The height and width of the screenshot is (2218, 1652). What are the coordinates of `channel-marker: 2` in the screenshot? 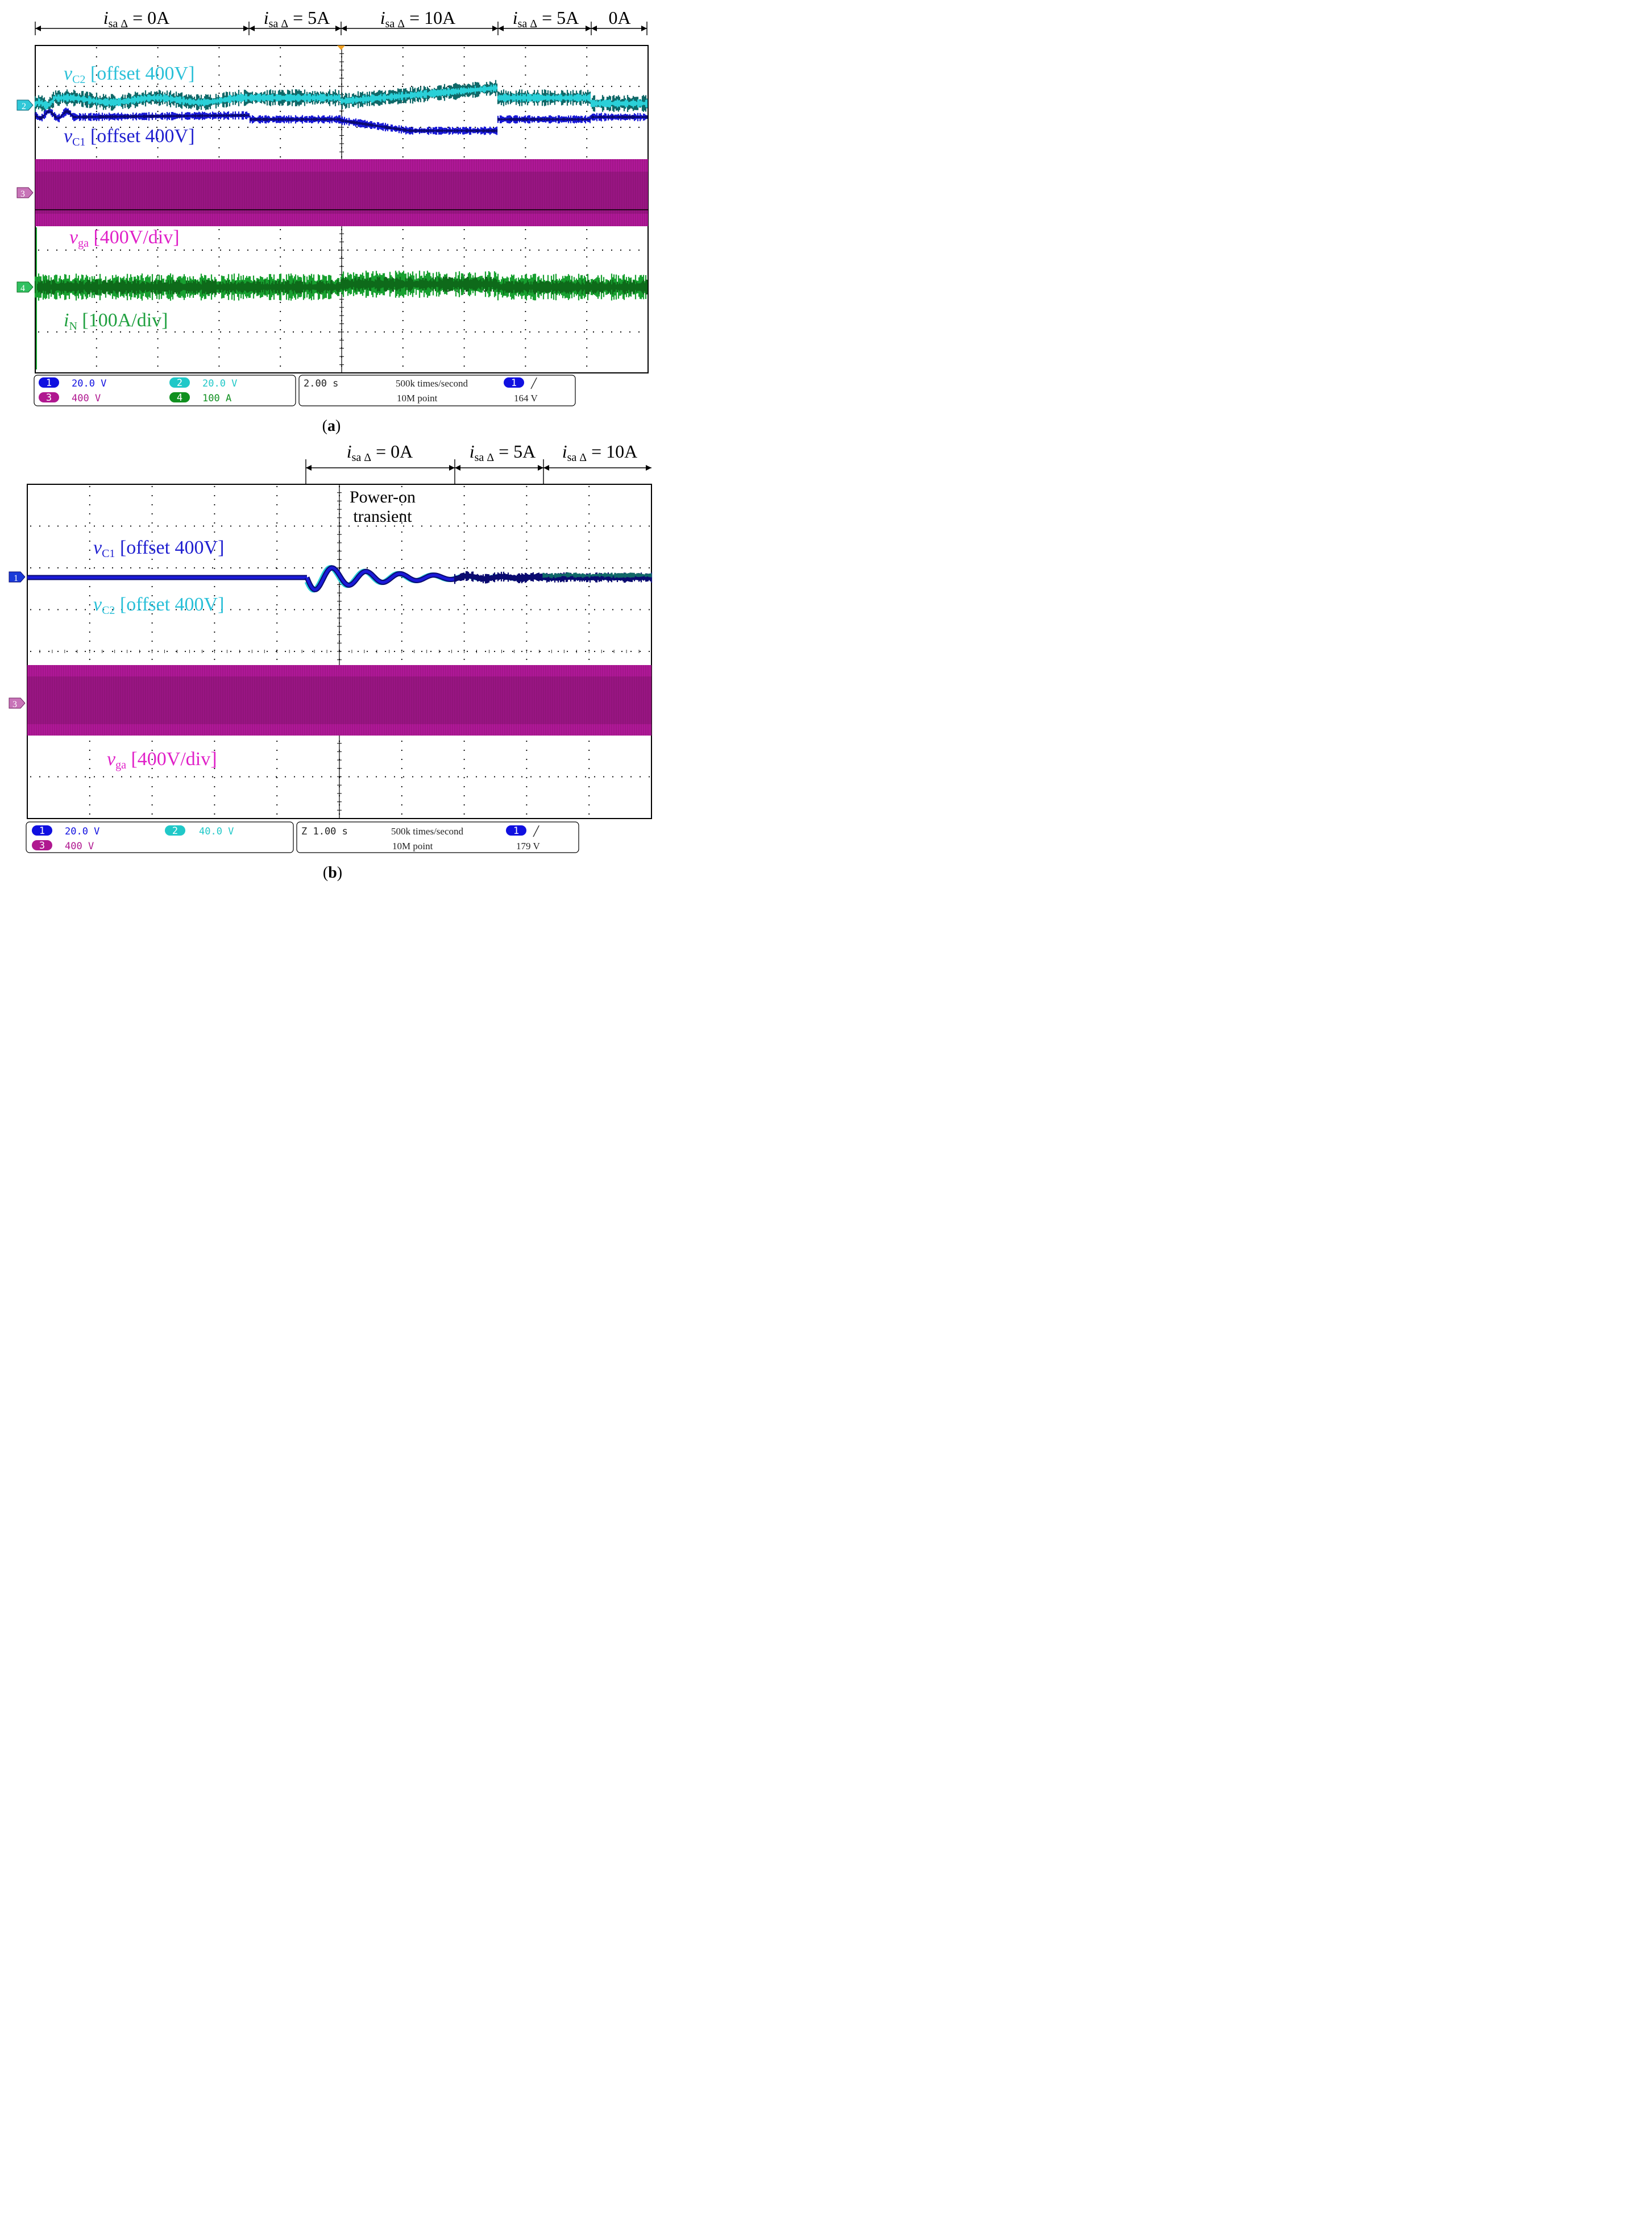 It's located at (25, 105).